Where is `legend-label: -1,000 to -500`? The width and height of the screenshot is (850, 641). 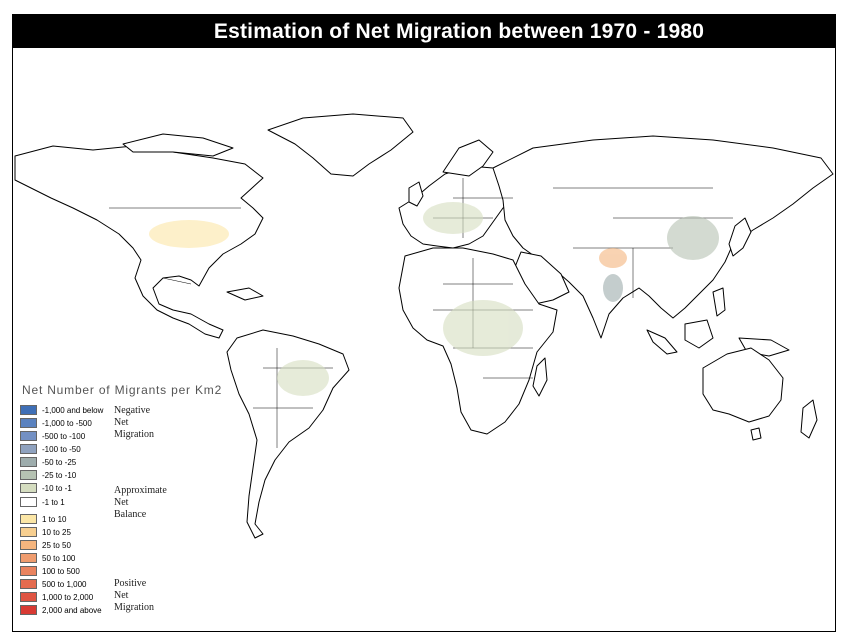
legend-label: -1,000 to -500 is located at coordinates (67, 423).